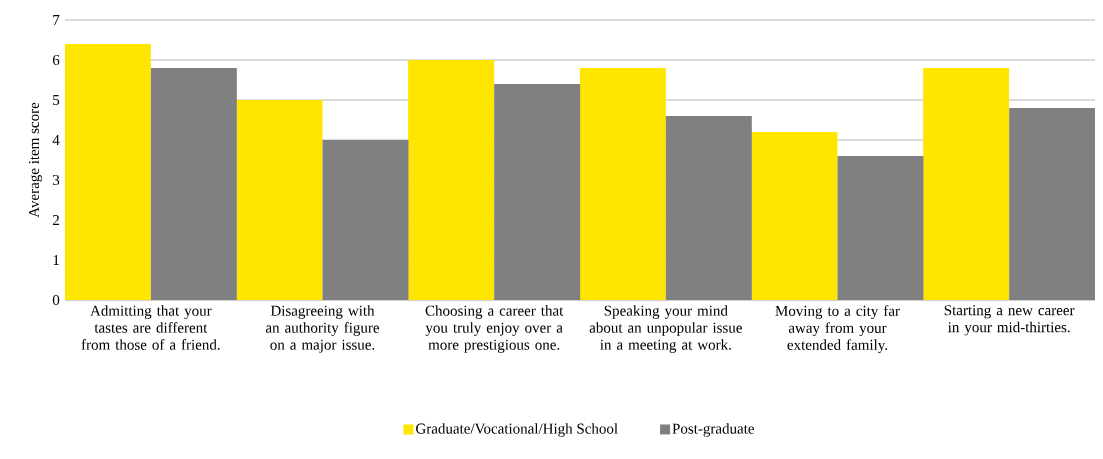 The image size is (1103, 459). Describe the element at coordinates (56, 140) in the screenshot. I see `y-tick-label: 4` at that location.